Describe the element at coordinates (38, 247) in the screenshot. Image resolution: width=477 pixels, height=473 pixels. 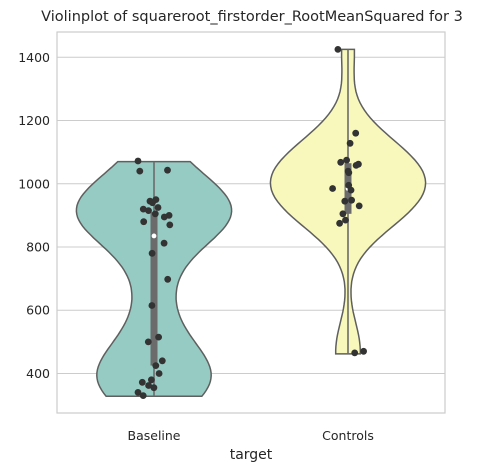
I see `y-tick-label: 800` at that location.